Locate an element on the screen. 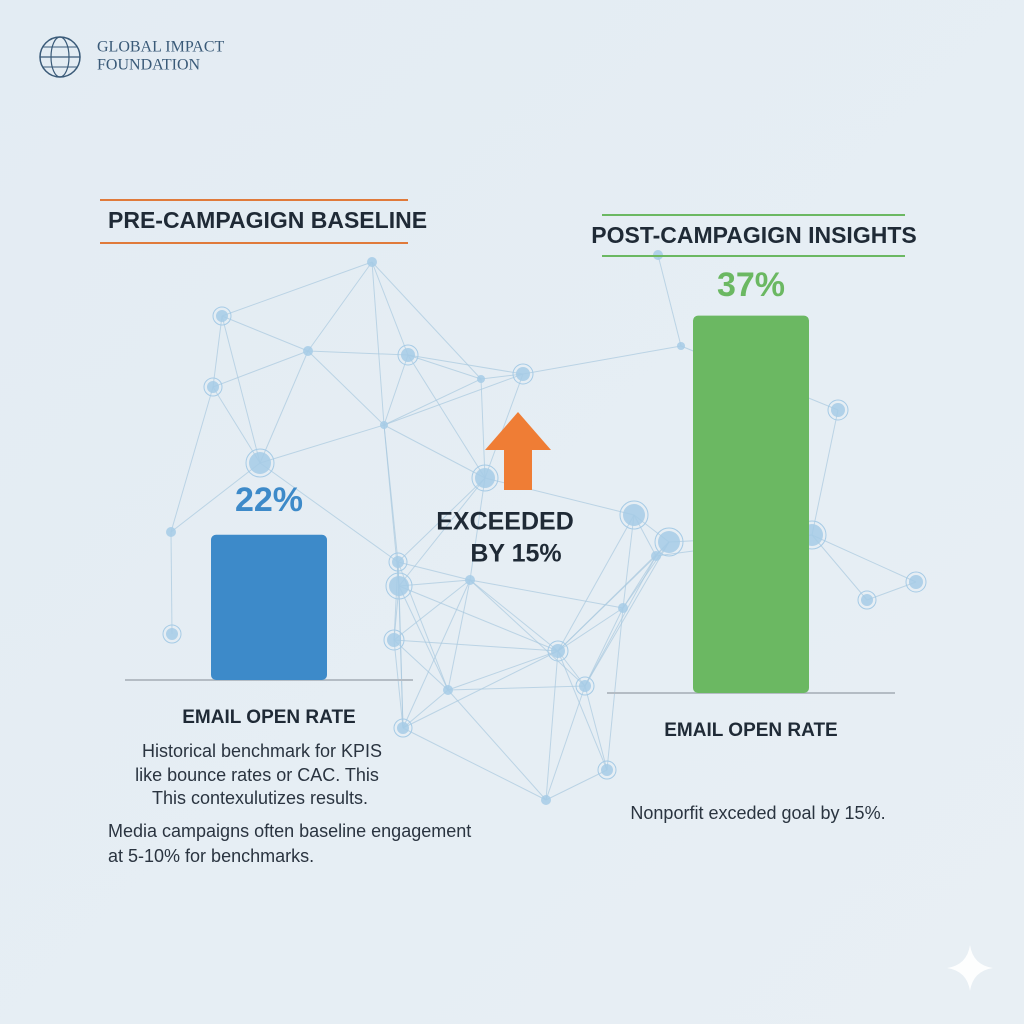  note-text: like bounce rates or CAC. This is located at coordinates (257, 775).